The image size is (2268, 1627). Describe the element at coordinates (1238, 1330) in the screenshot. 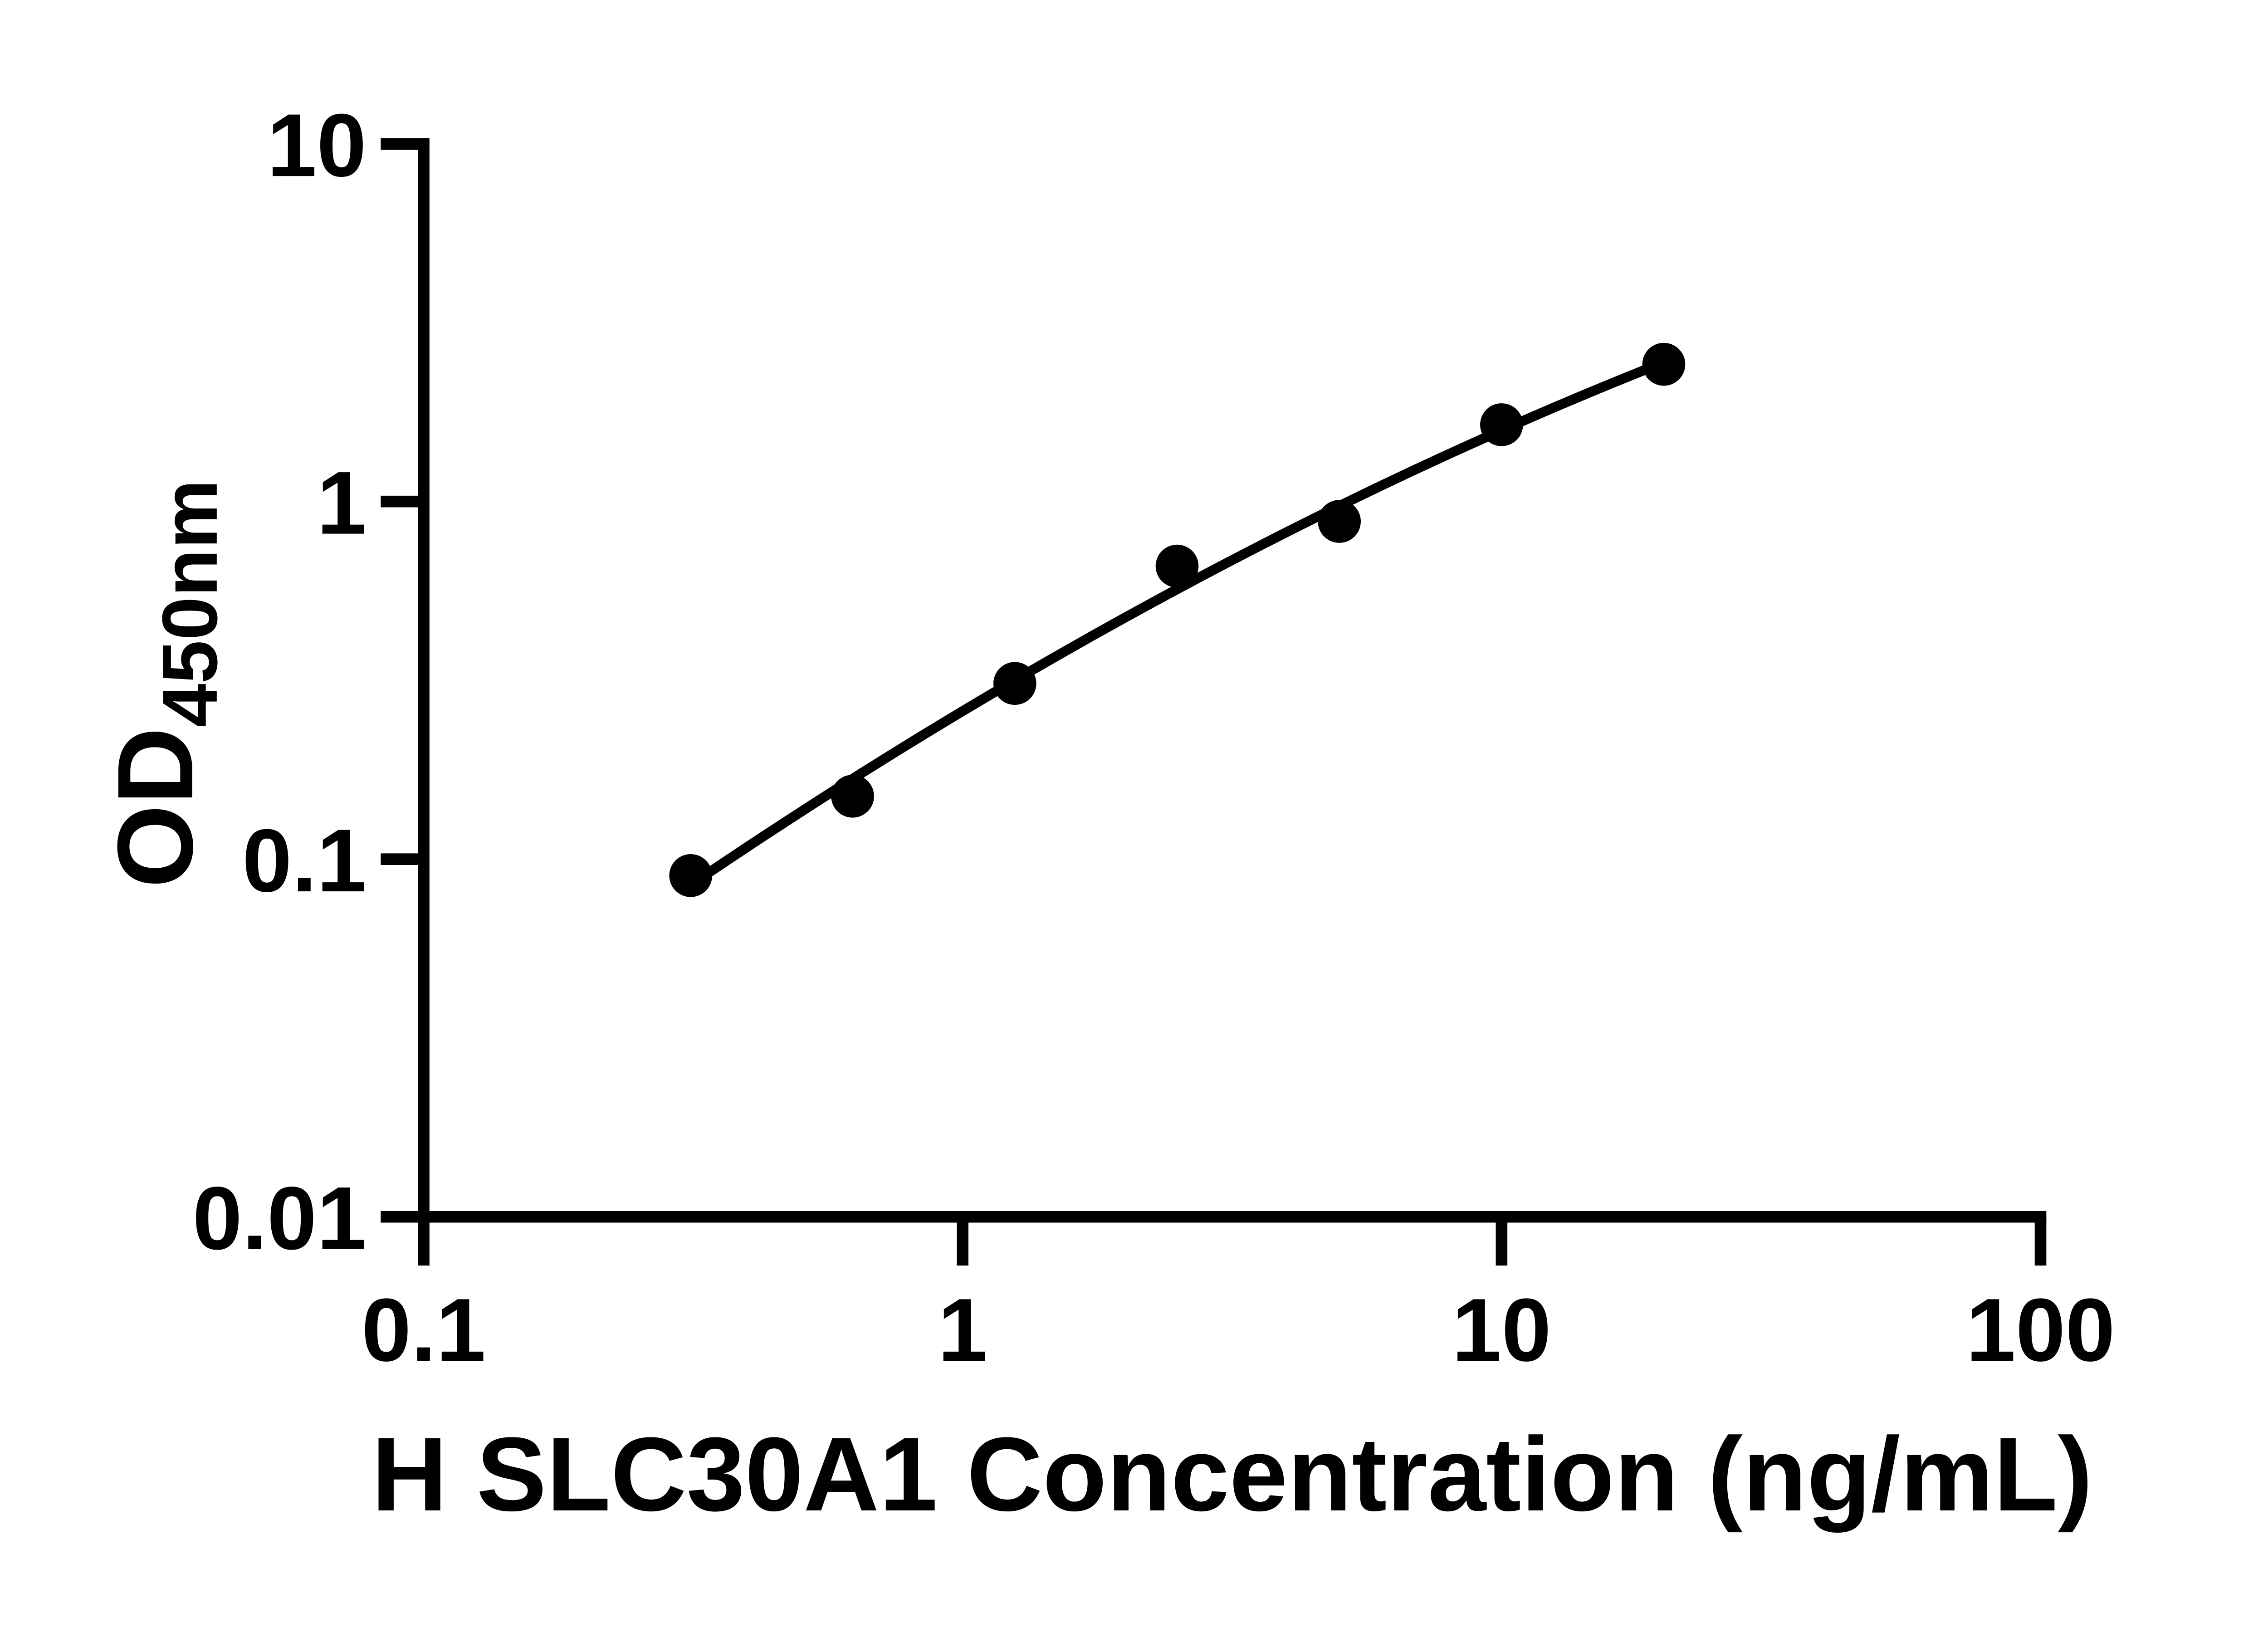

I see `x-axis-tick-labels: 0.1 1 10 100` at that location.